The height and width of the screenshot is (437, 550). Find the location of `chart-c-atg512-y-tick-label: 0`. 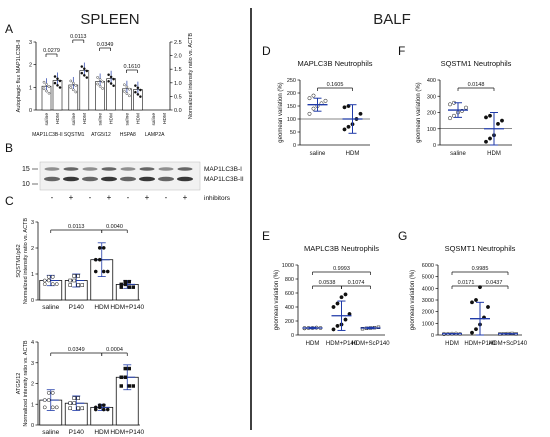

chart-c-atg512-y-tick-label: 0 is located at coordinates (32, 426).